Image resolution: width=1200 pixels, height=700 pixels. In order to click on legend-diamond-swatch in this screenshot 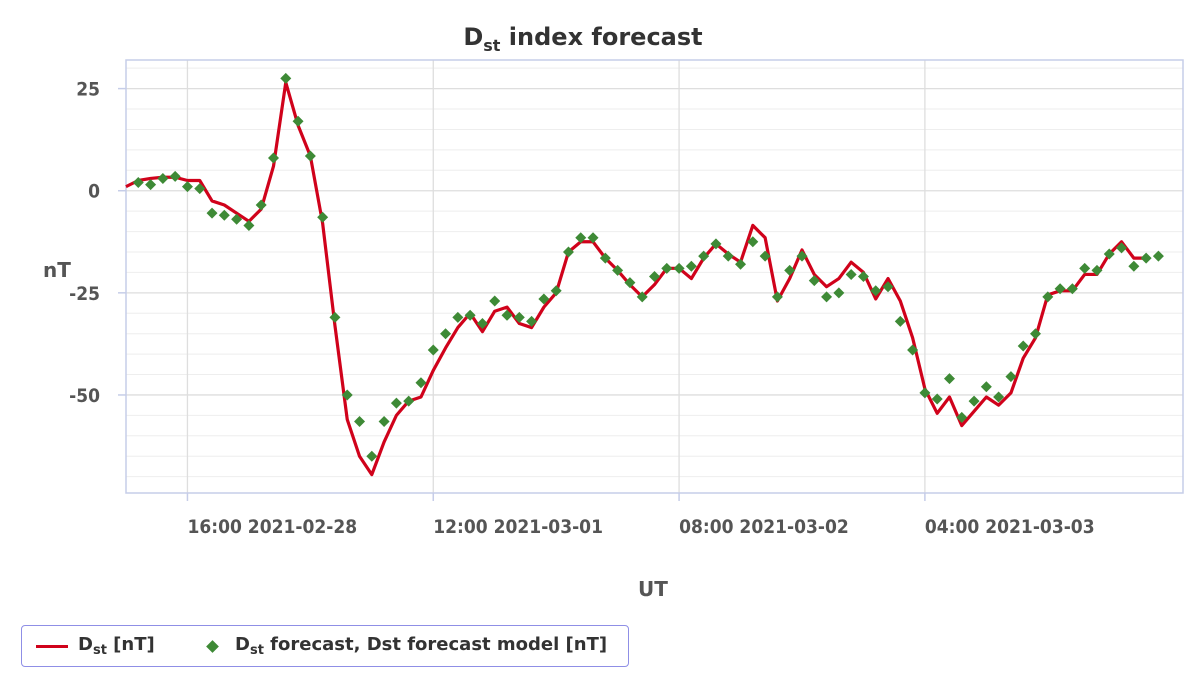, I will do `click(212, 646)`.